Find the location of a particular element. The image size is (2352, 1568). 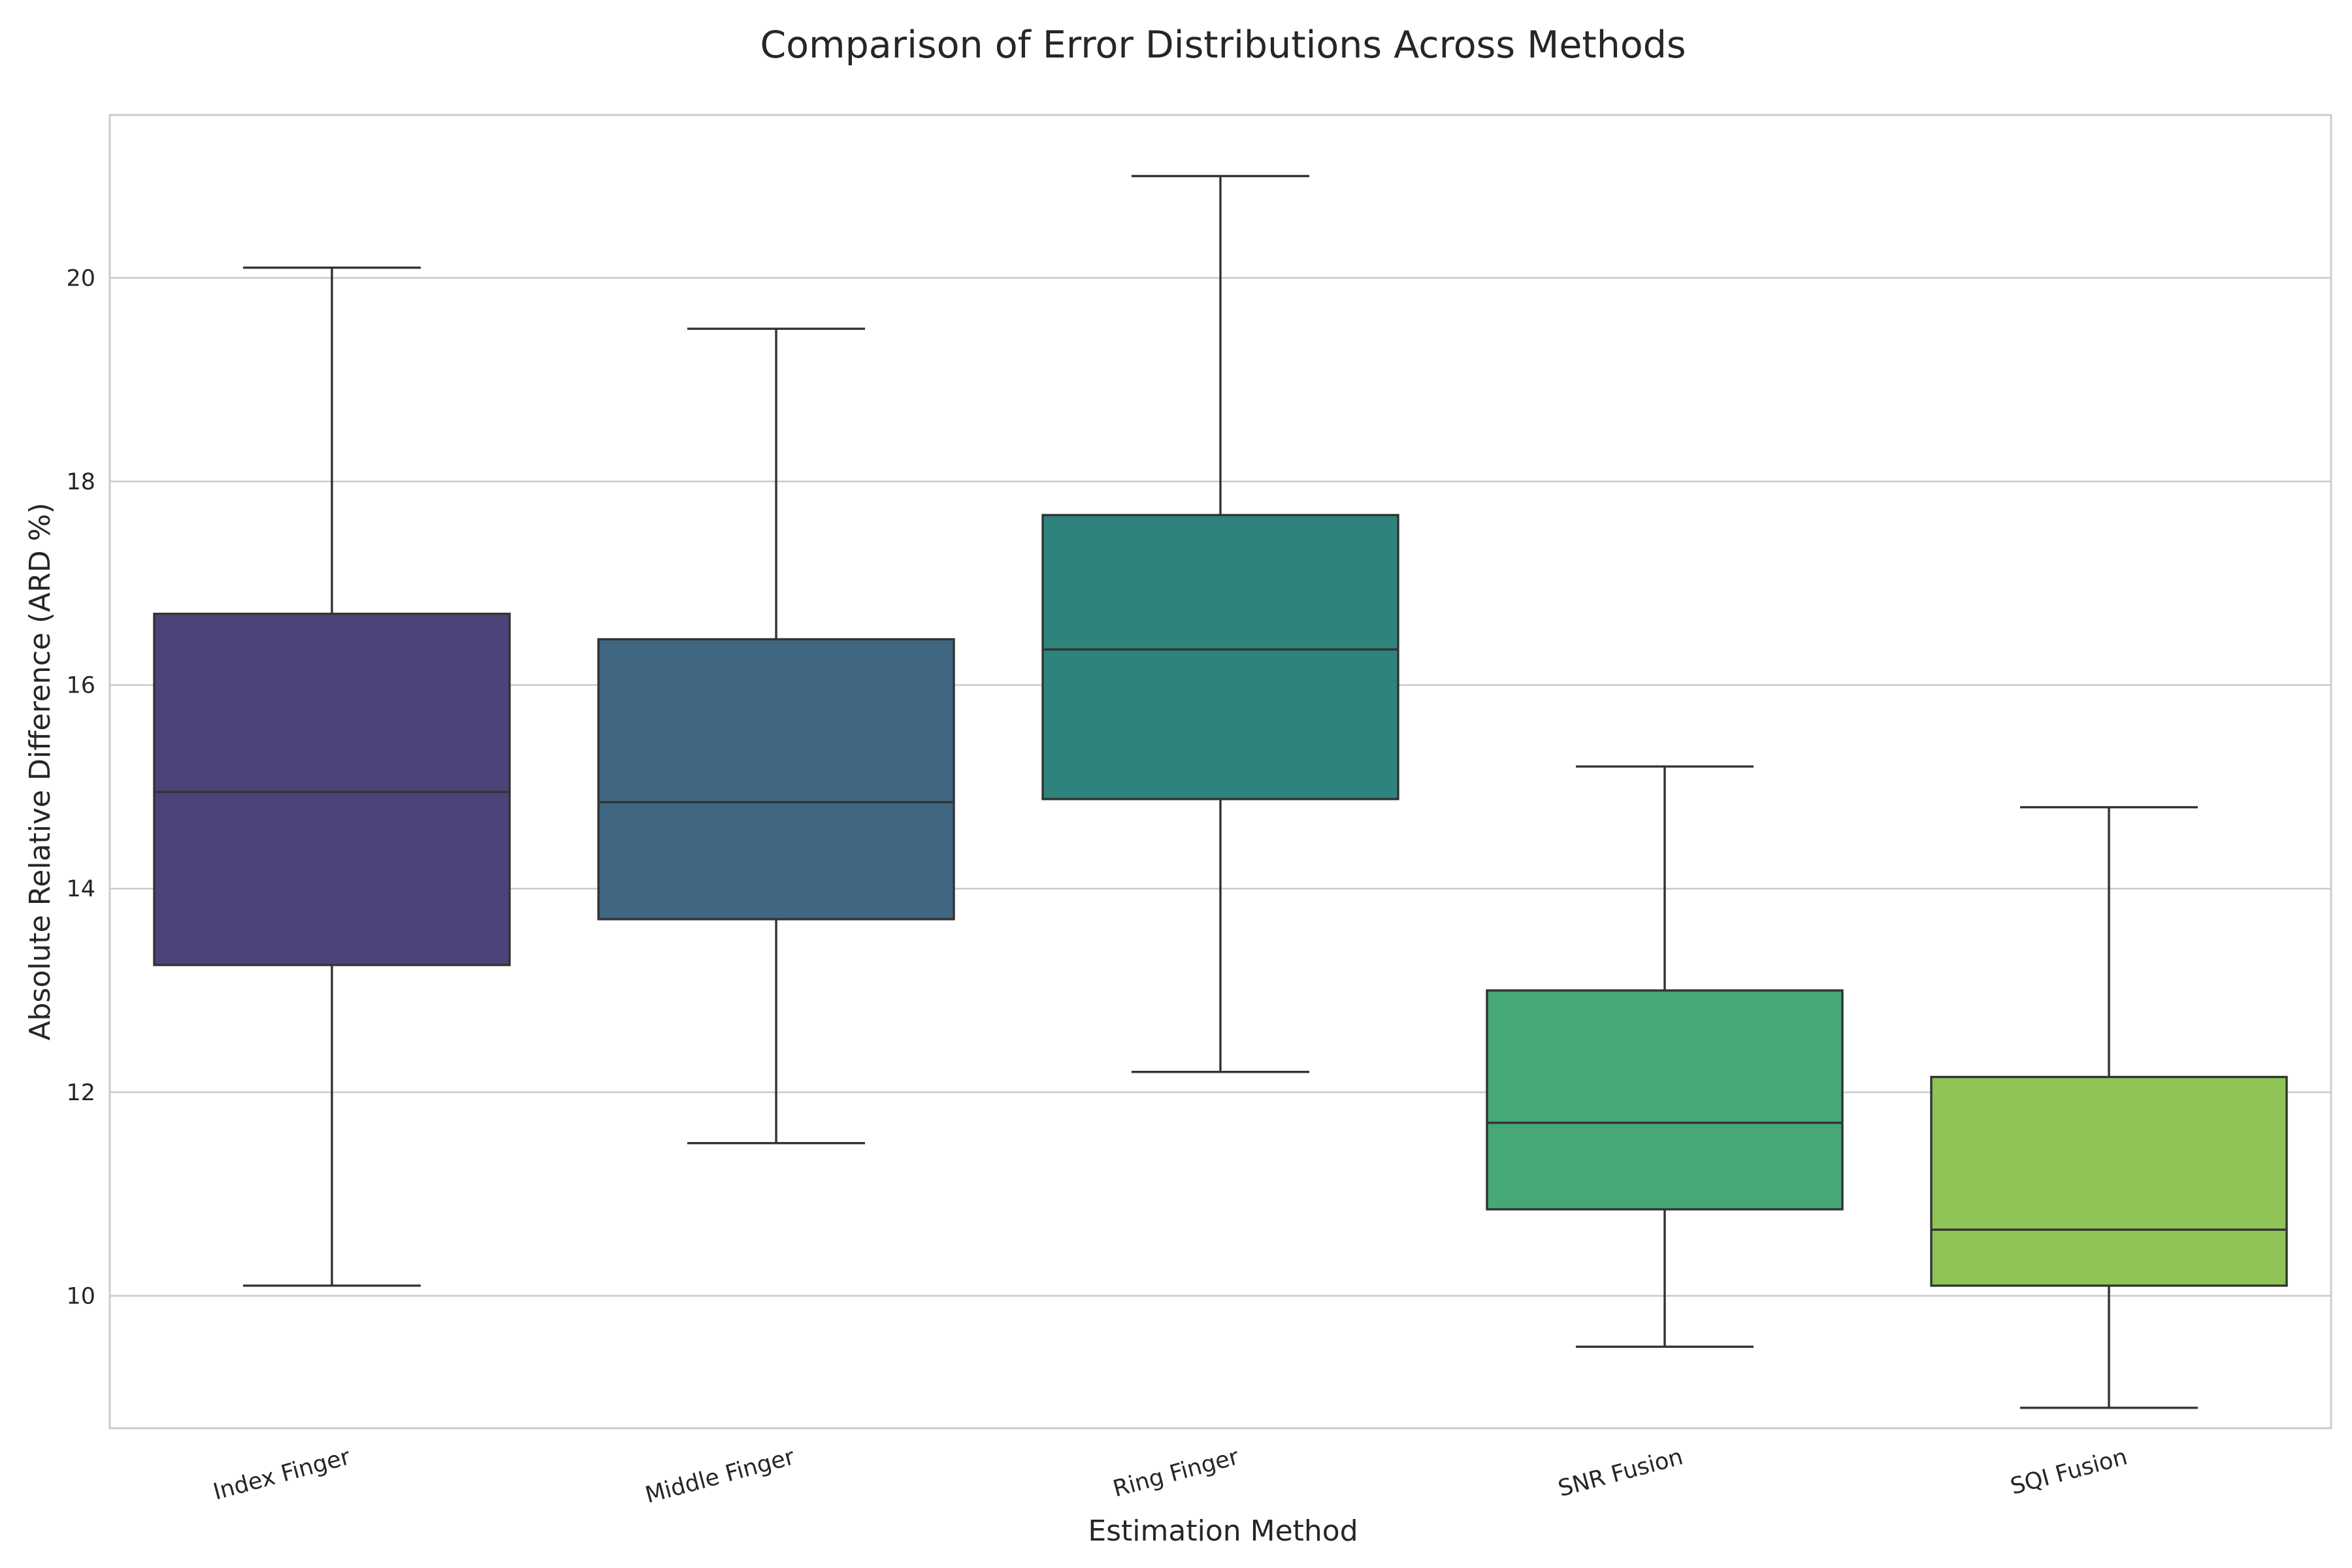

x-tick-label: SNR Fusion is located at coordinates (1621, 1473).